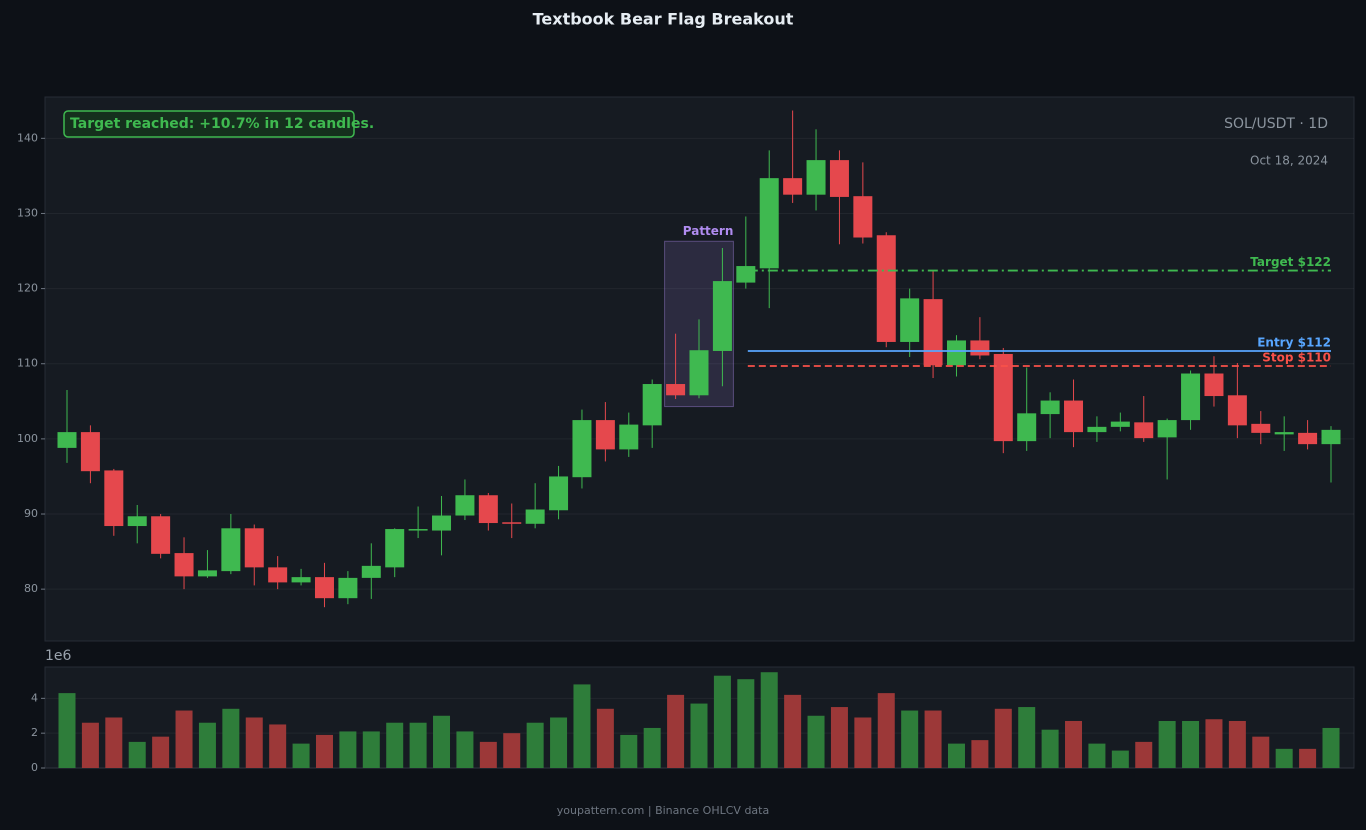 This screenshot has width=1366, height=830. What do you see at coordinates (27, 212) in the screenshot?
I see `y-tick-label: 130` at bounding box center [27, 212].